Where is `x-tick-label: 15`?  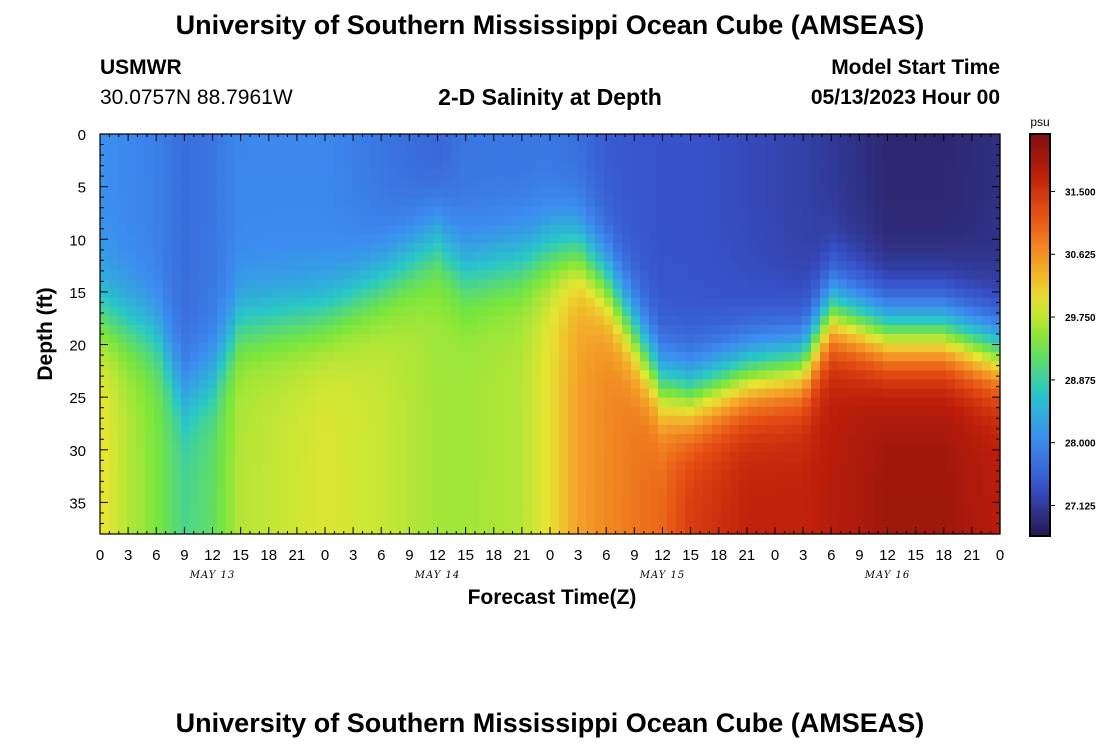 x-tick-label: 15 is located at coordinates (240, 555).